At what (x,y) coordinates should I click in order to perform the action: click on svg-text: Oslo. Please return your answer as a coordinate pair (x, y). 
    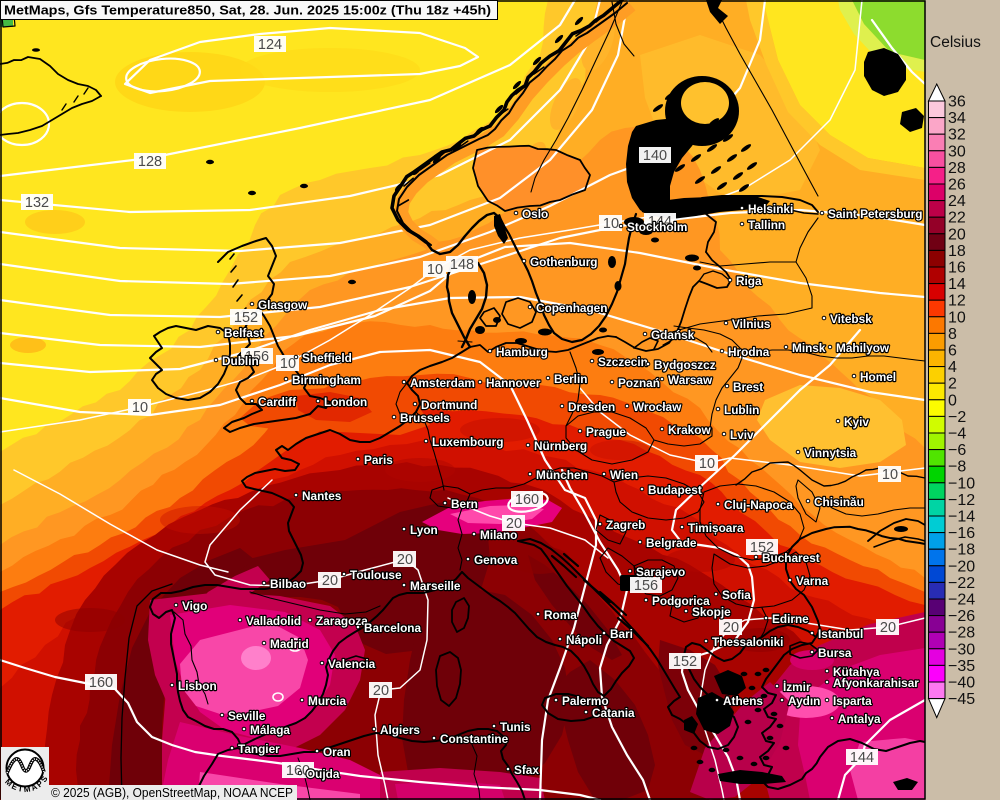
    Looking at the image, I should click on (535, 214).